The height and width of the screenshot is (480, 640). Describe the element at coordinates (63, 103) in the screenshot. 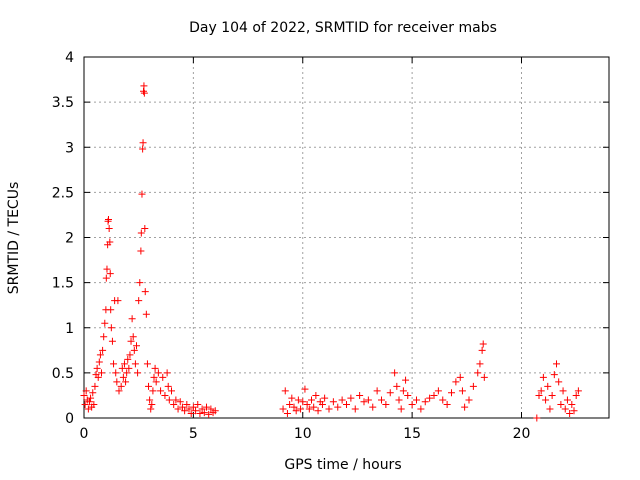

I see `y-tick-label: 3.5` at that location.